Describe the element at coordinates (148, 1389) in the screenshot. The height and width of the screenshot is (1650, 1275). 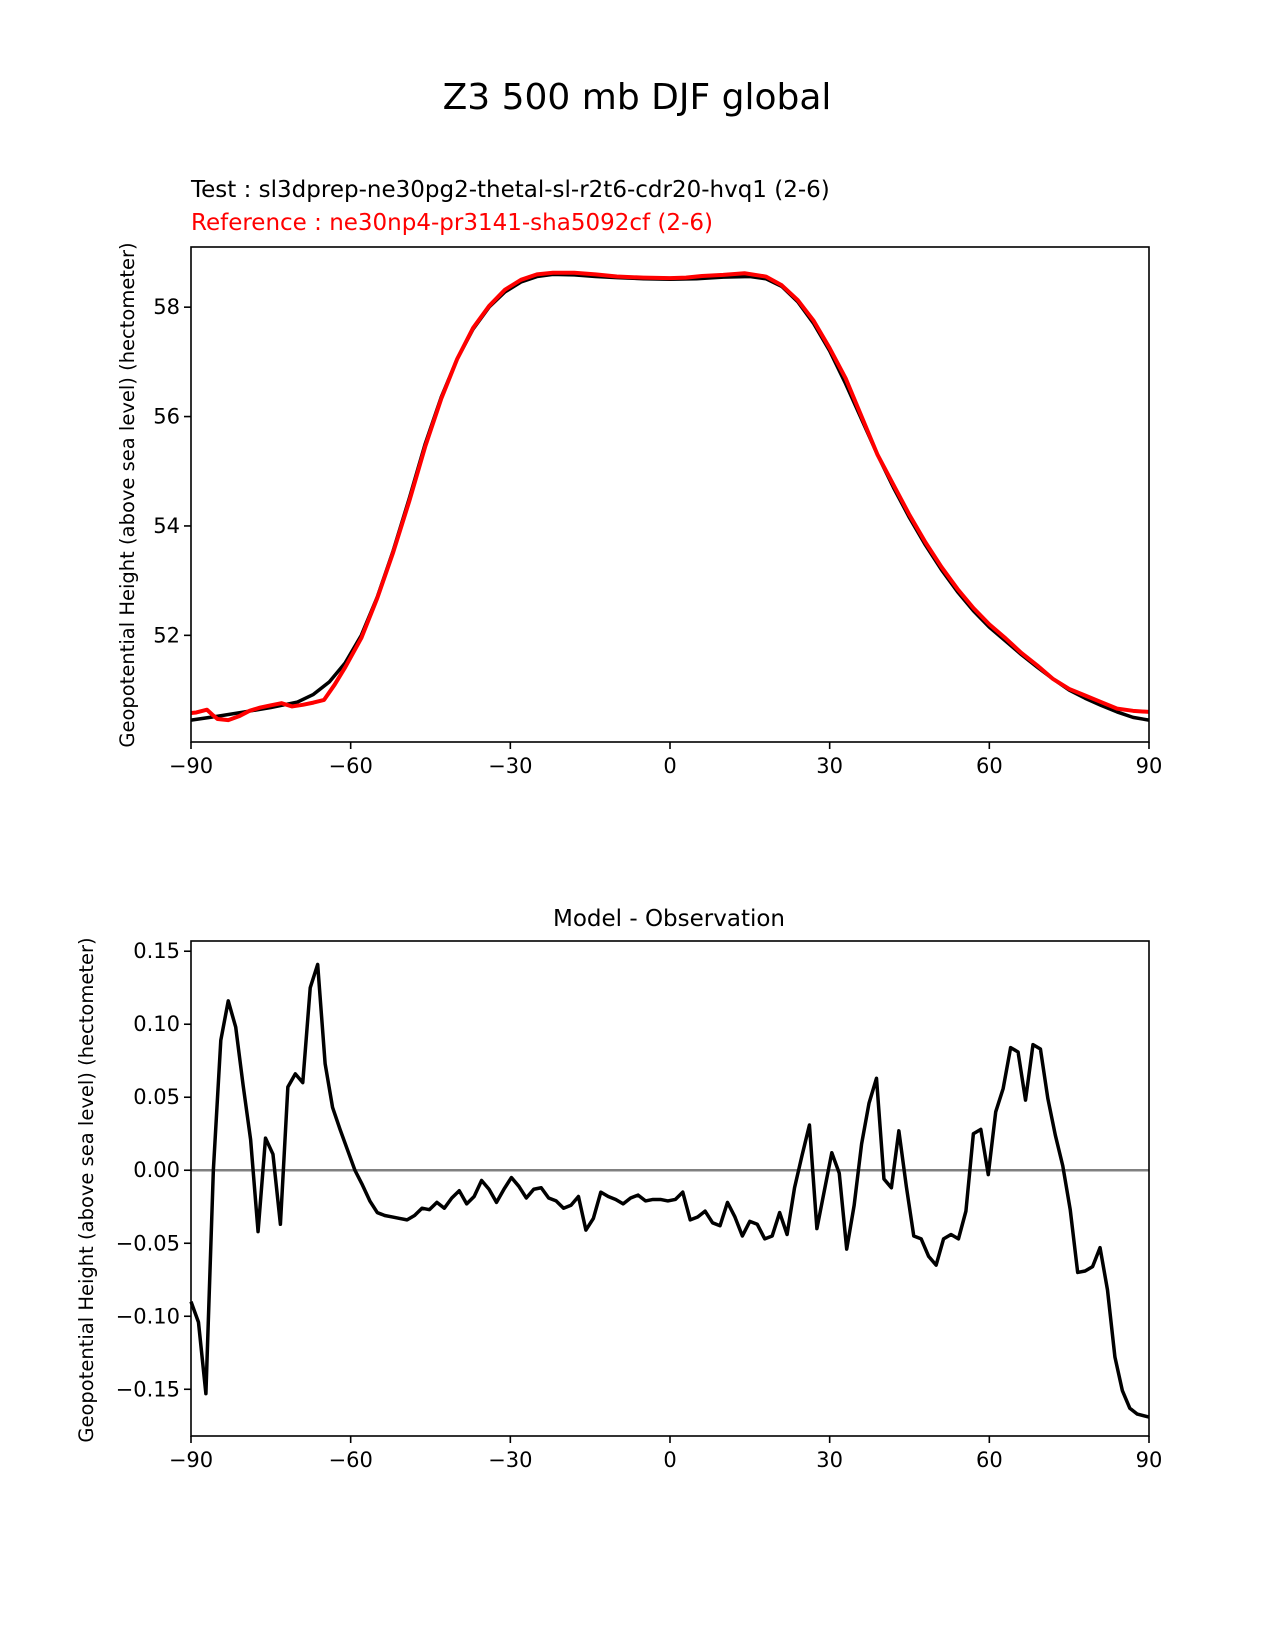
I see `bottom-ytick-label: −0.15` at that location.